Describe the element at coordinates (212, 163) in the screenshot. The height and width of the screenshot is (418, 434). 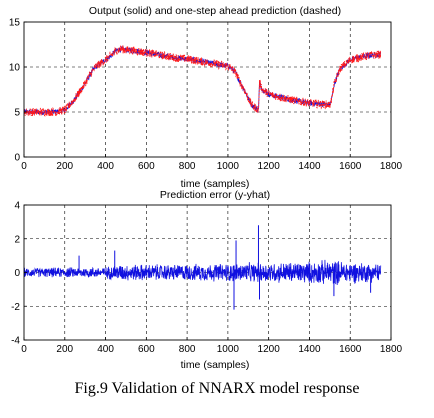
I see `top-chart-x-ticks: 0 200 400 600 800 1000 1200 1400 1600 1800` at that location.